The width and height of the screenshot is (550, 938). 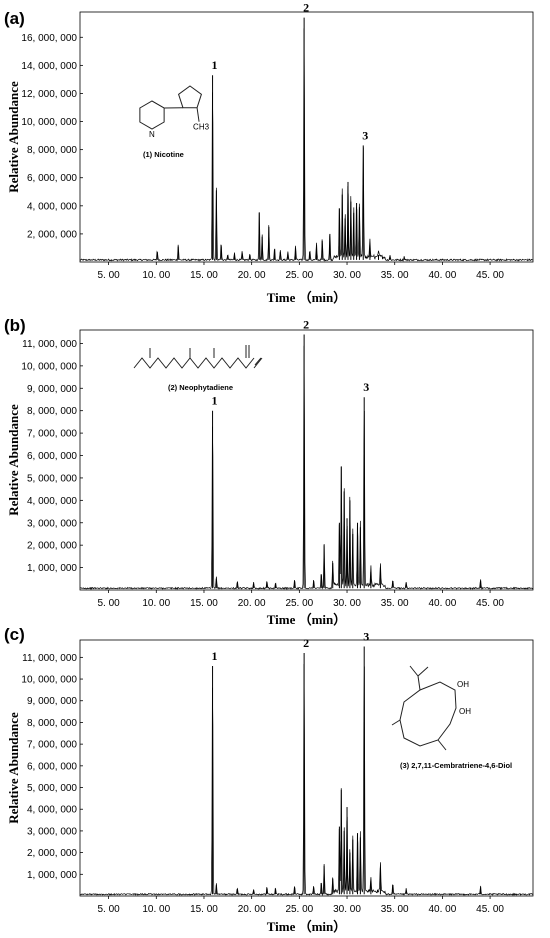 I want to click on pyridine-ring, so click(x=152, y=115).